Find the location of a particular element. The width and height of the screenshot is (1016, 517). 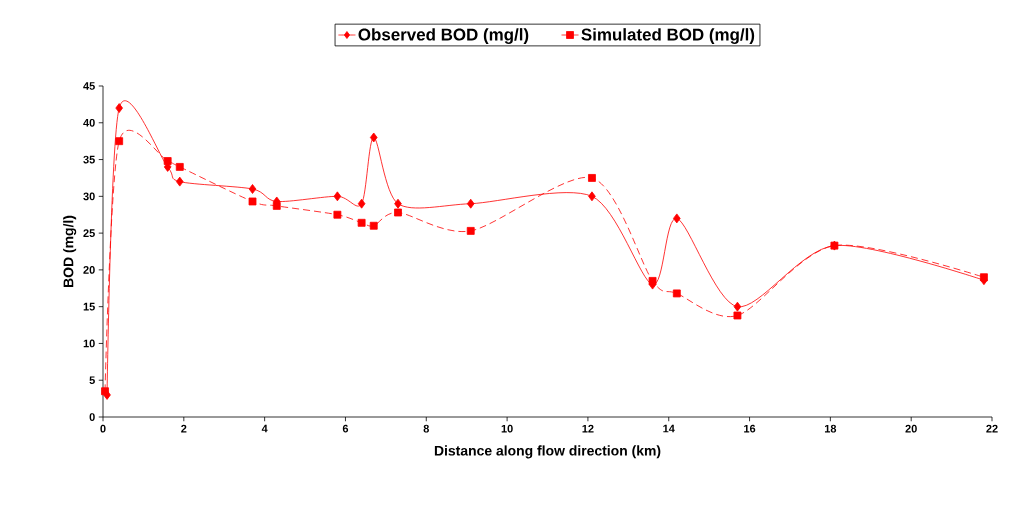

x-tick-label: 0 is located at coordinates (103, 428).